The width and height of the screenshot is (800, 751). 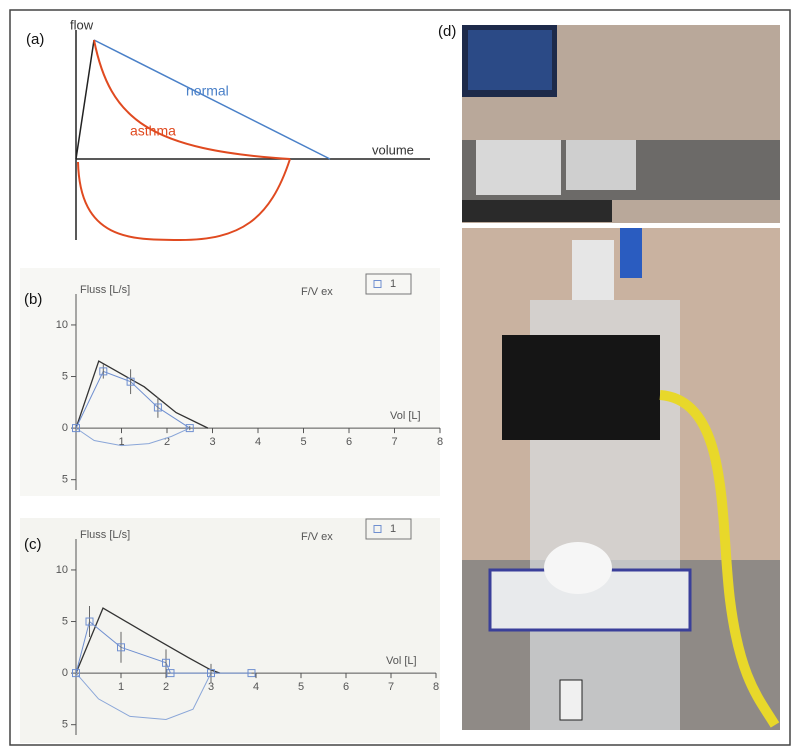 I want to click on valve, so click(x=571, y=700).